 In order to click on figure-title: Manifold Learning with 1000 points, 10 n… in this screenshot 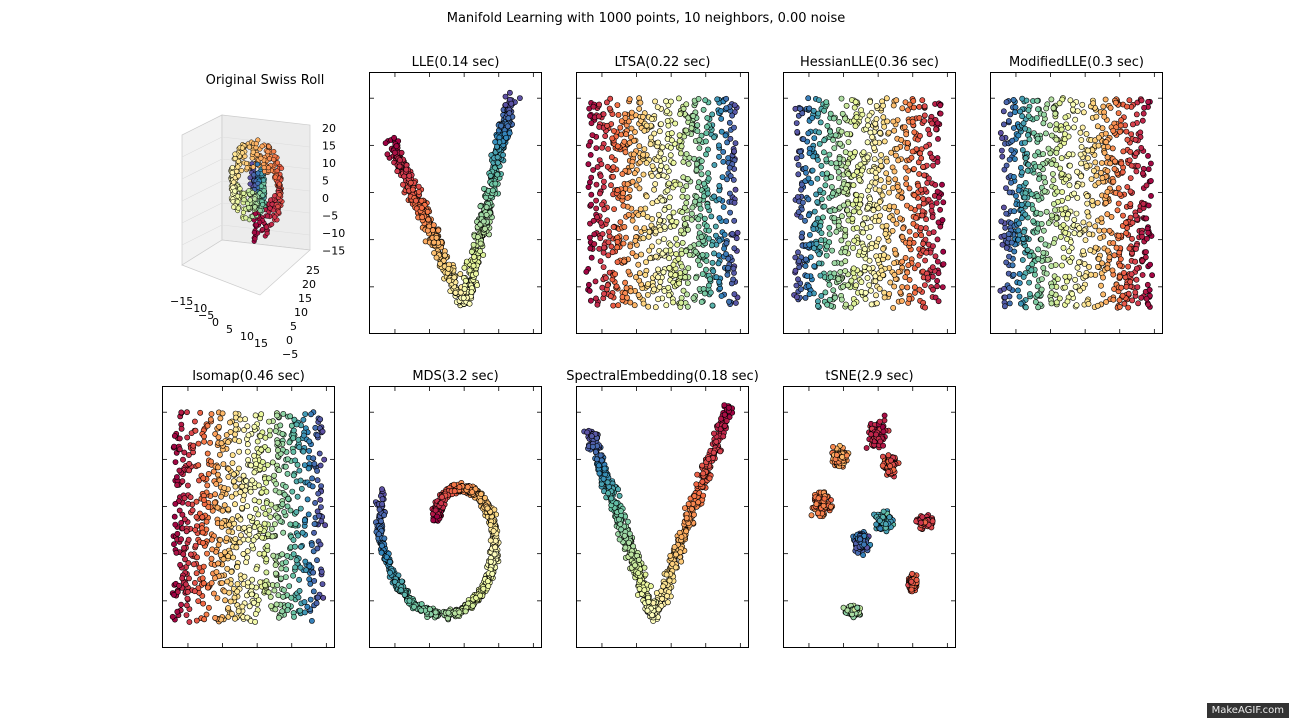, I will do `click(646, 18)`.